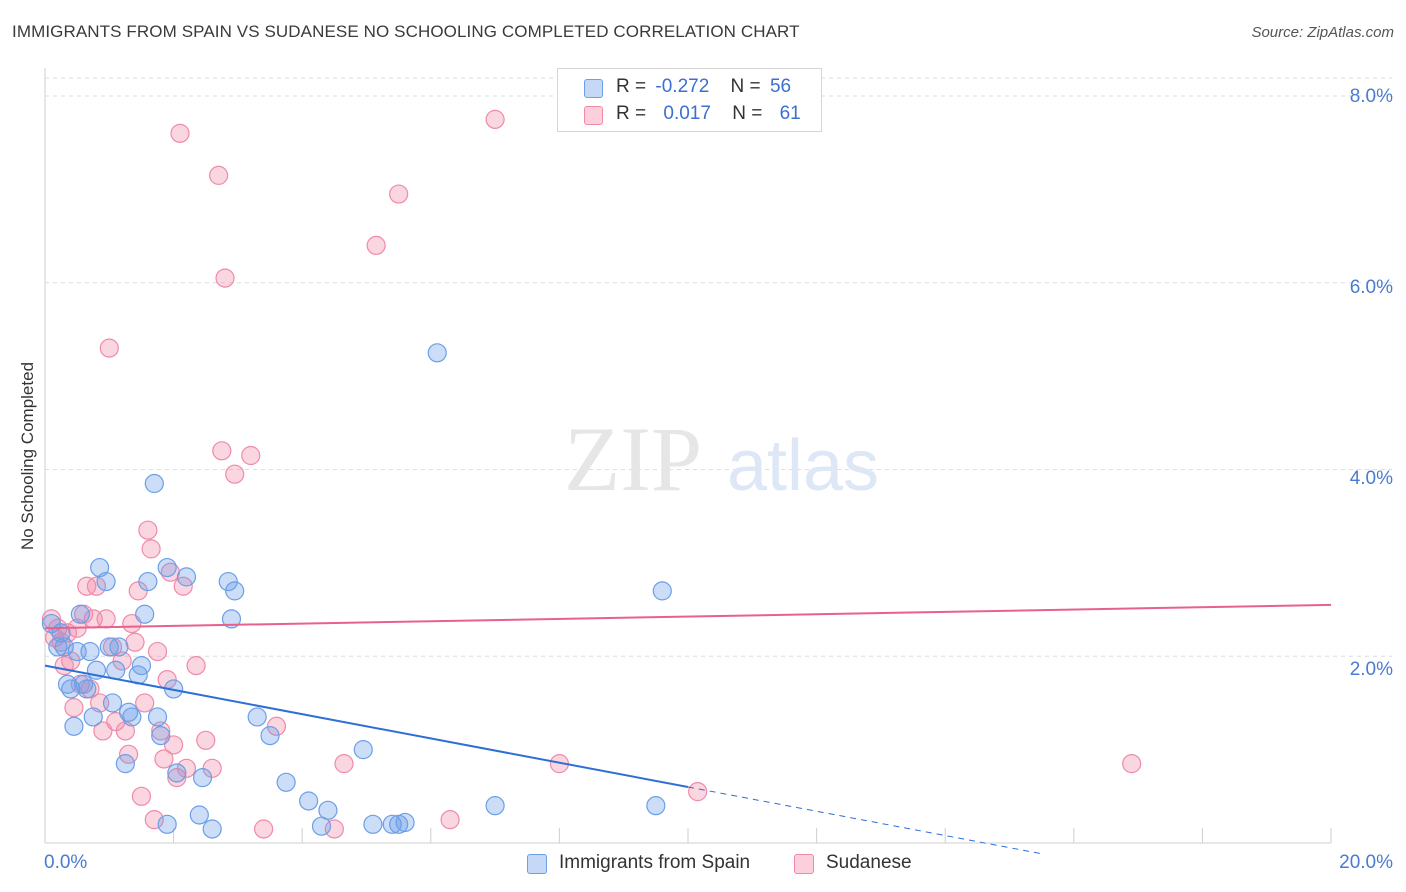 This screenshot has height=892, width=1406. I want to click on trend-line-sudanese, so click(688, 616).